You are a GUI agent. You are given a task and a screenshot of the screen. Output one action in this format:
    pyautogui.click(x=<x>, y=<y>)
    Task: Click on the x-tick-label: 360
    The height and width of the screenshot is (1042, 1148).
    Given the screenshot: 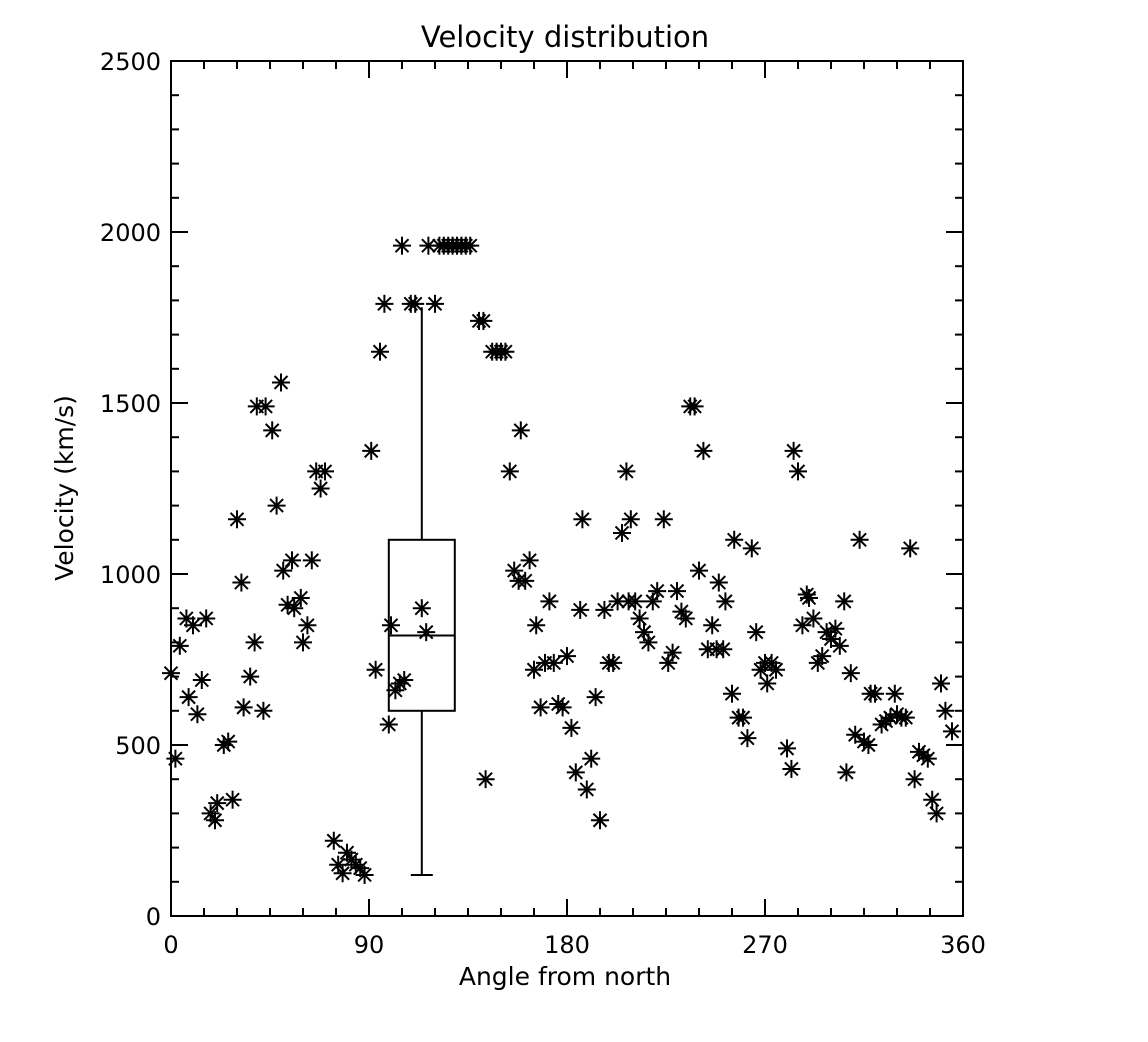 What is the action you would take?
    pyautogui.click(x=963, y=945)
    